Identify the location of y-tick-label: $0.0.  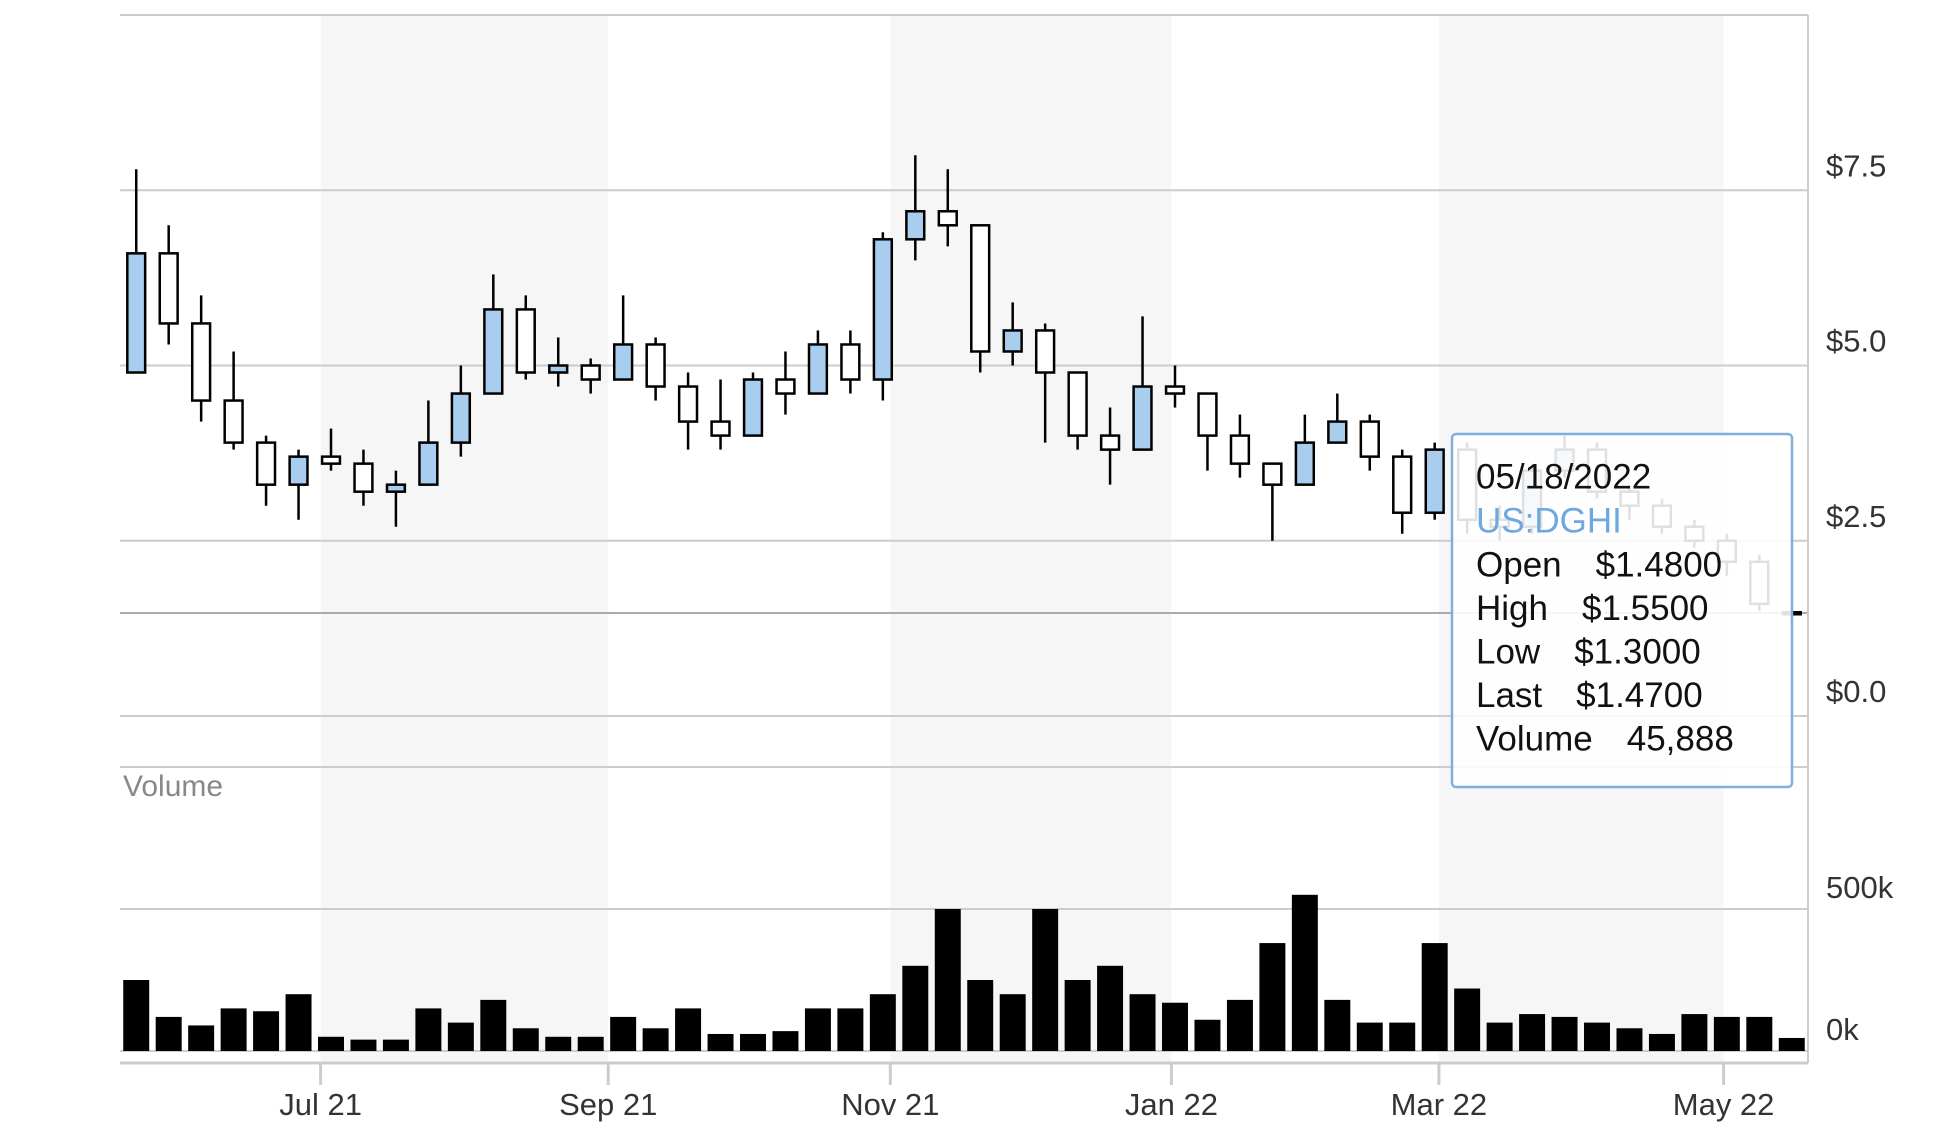
(1856, 691).